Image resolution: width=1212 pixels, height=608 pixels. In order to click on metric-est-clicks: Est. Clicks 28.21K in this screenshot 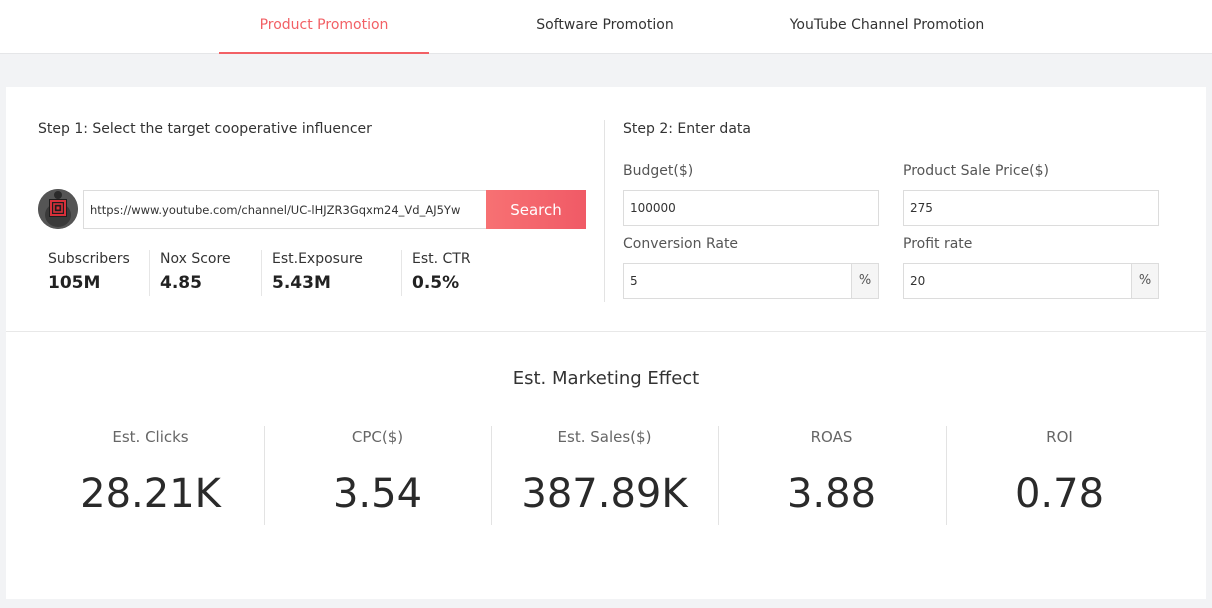, I will do `click(150, 473)`.